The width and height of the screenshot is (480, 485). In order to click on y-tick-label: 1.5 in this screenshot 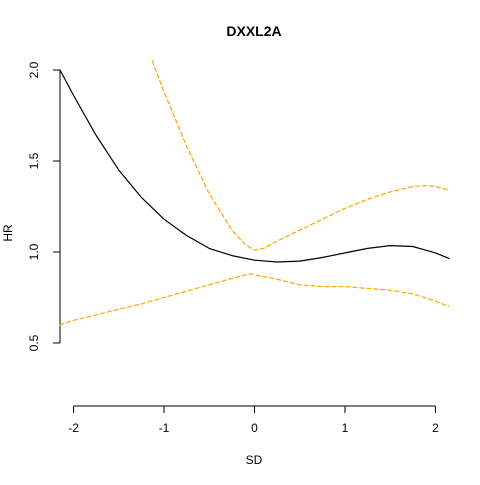, I will do `click(34, 160)`.